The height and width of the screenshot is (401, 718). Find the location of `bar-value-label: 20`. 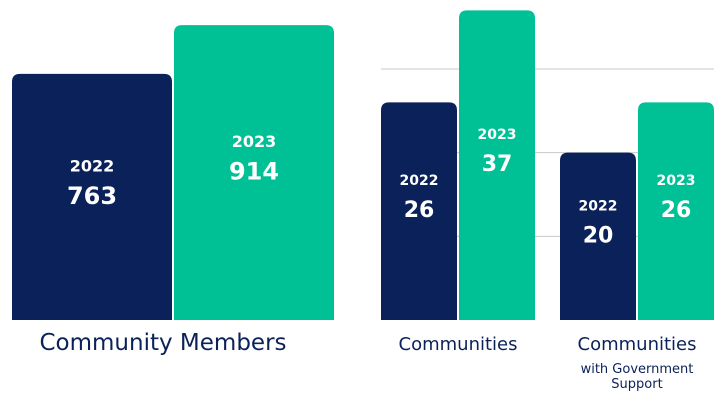

bar-value-label: 20 is located at coordinates (598, 235).